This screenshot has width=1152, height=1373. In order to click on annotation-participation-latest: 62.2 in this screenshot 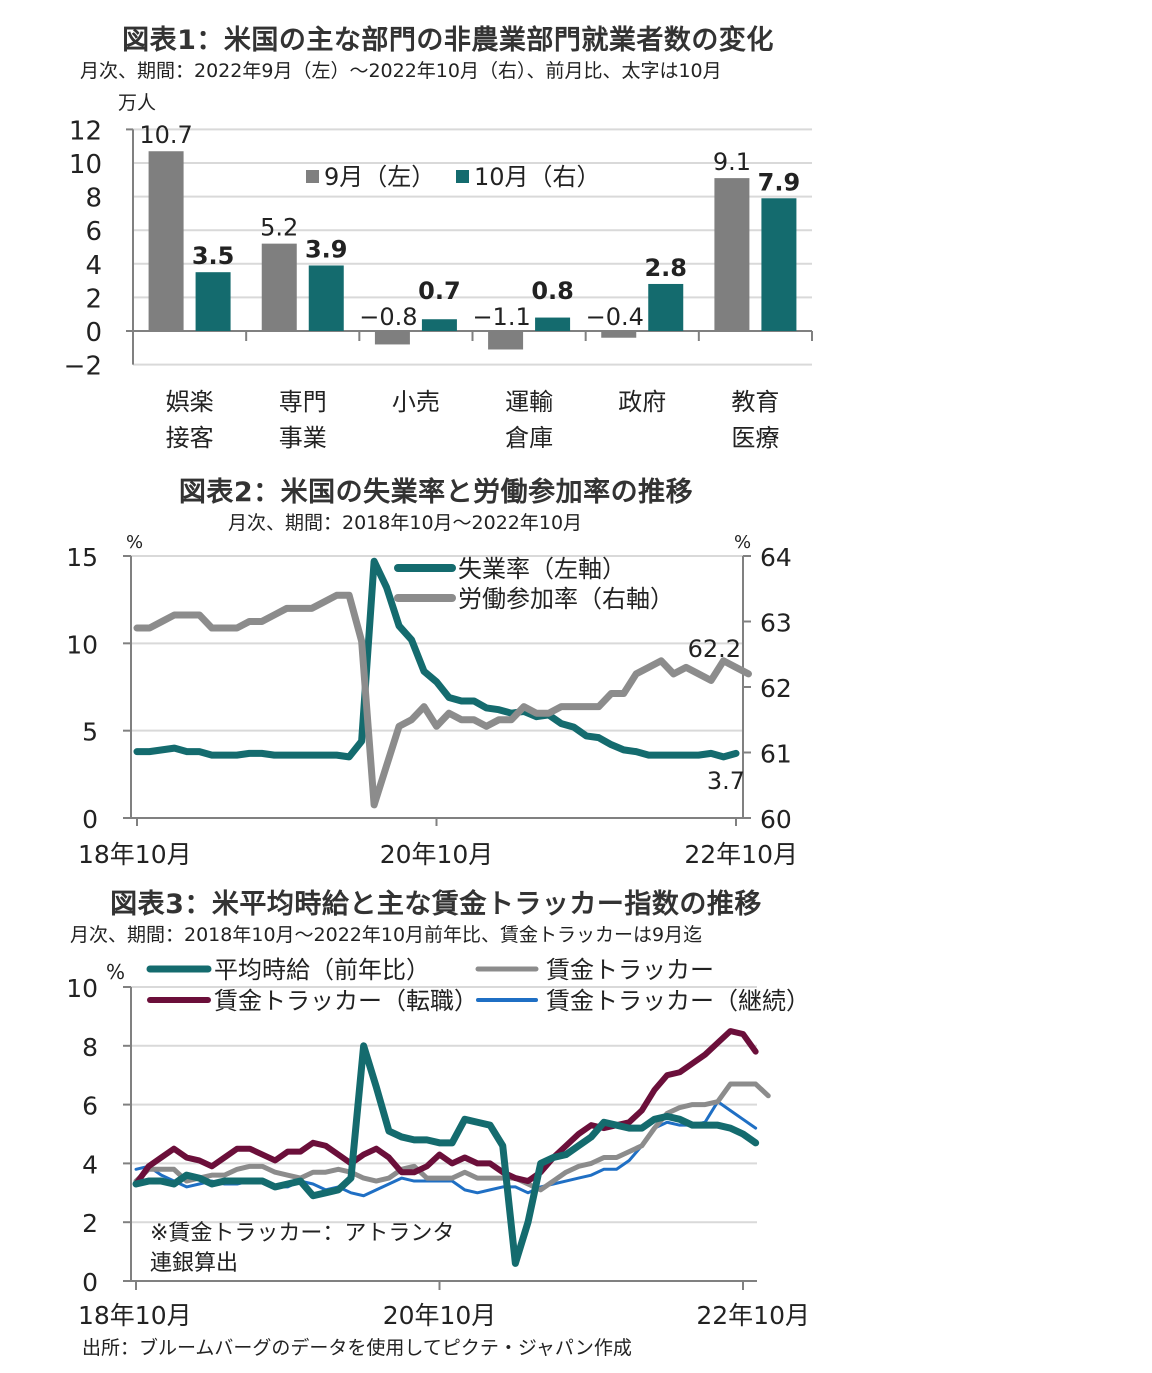, I will do `click(714, 649)`.